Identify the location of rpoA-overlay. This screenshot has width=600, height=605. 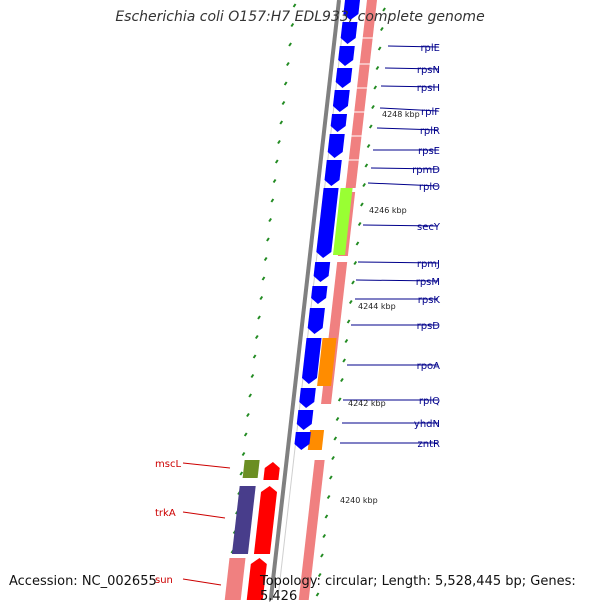
(327, 362).